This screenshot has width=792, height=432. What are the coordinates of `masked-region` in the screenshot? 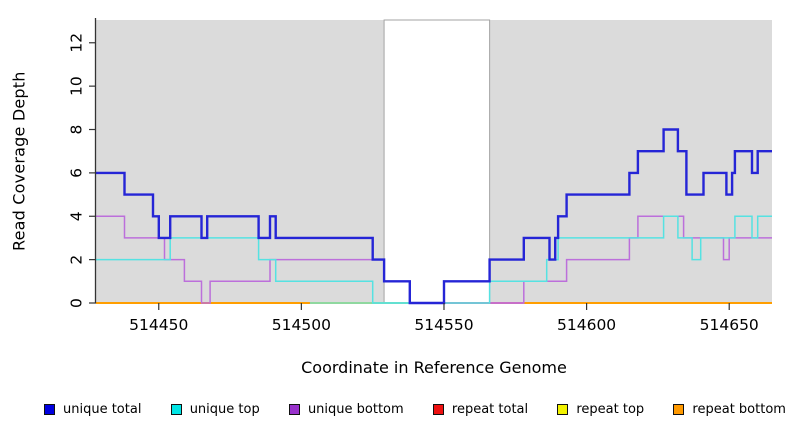 It's located at (437, 161).